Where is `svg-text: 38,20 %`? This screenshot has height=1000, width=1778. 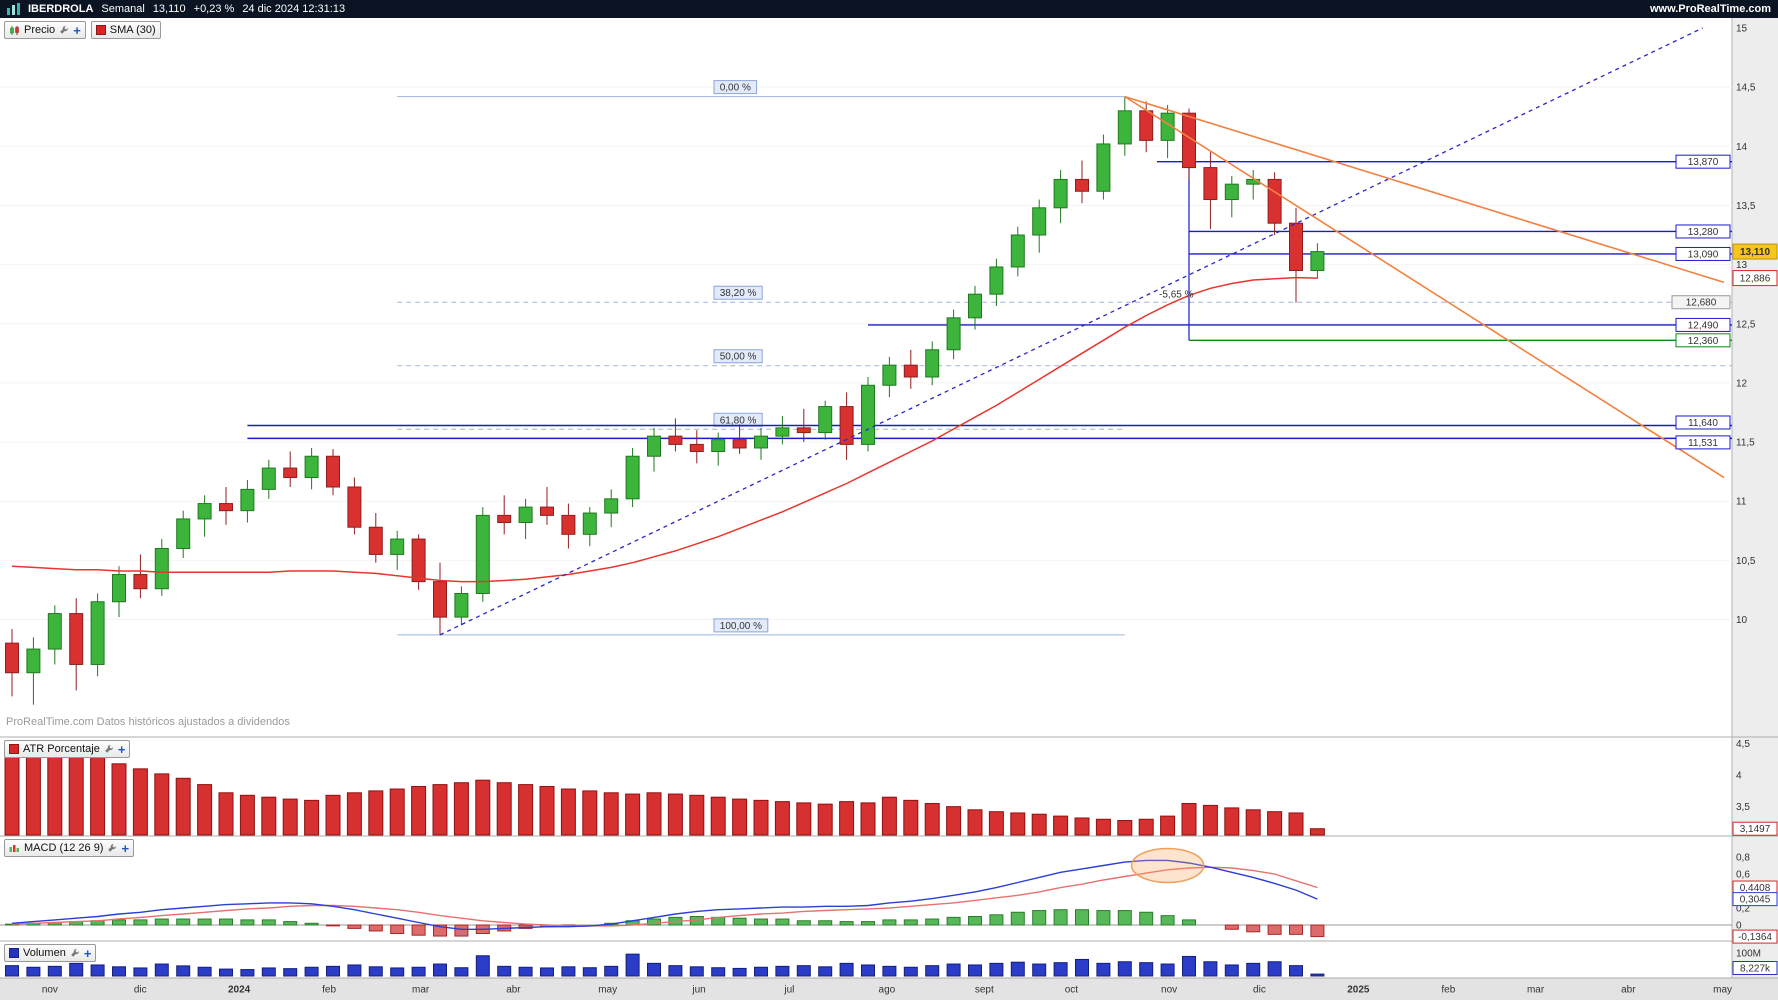 svg-text: 38,20 % is located at coordinates (738, 293).